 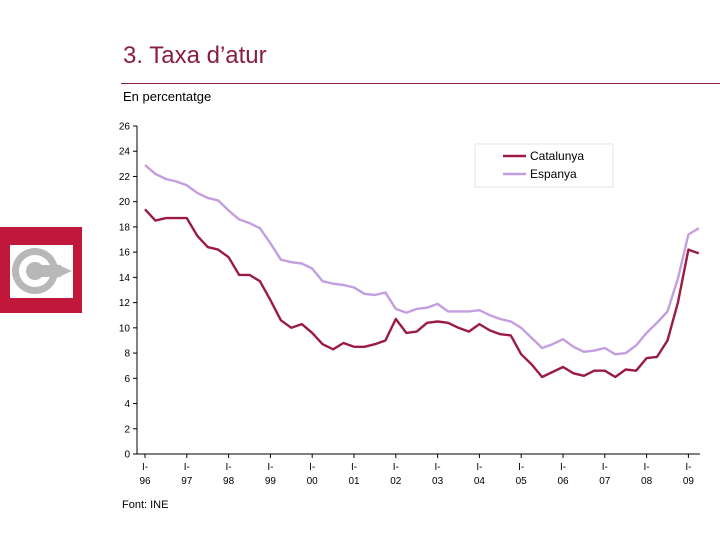 What do you see at coordinates (605, 481) in the screenshot?
I see `x-tick-label: 07` at bounding box center [605, 481].